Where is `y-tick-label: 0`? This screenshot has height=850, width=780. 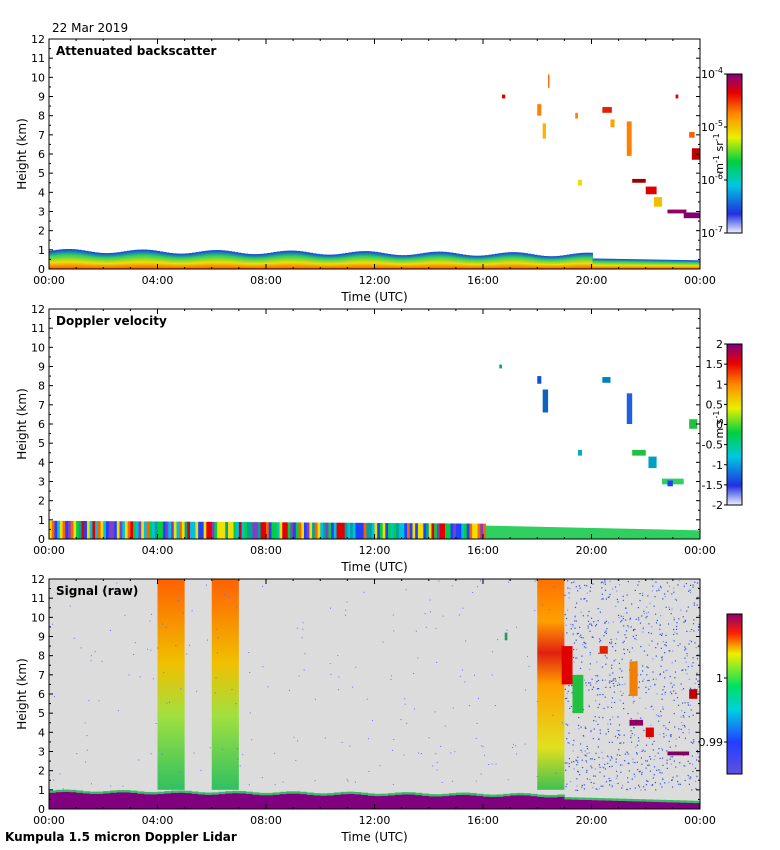
y-tick-label: 0 is located at coordinates (41, 539).